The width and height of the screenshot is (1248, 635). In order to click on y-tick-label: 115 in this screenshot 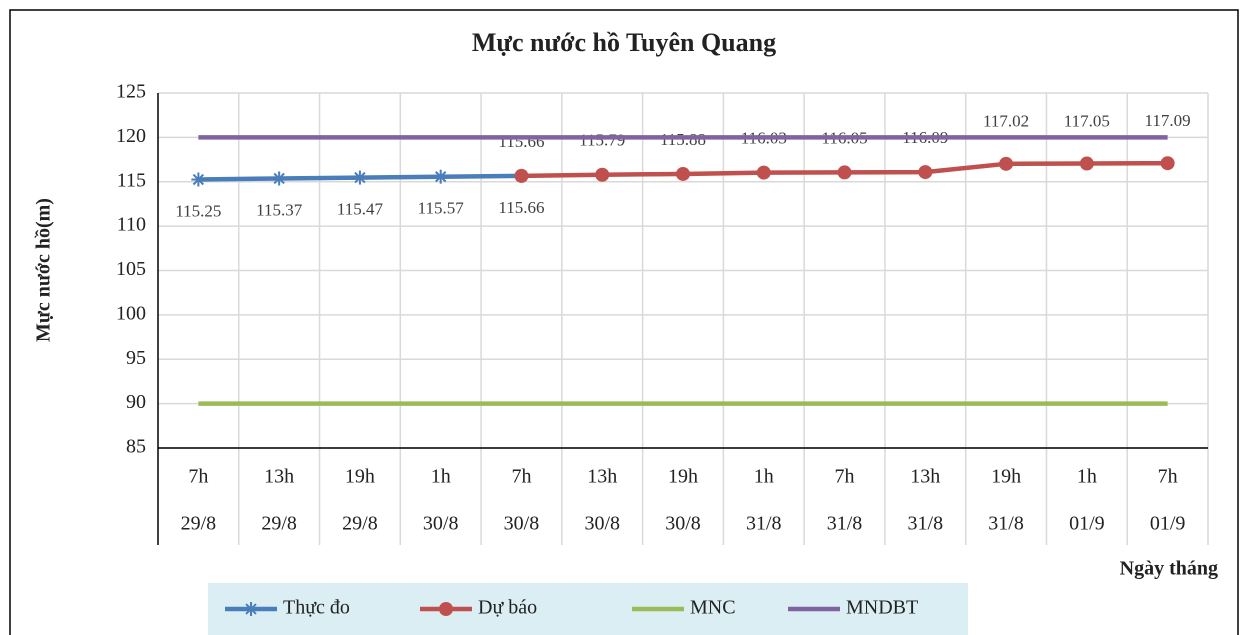, I will do `click(131, 180)`.